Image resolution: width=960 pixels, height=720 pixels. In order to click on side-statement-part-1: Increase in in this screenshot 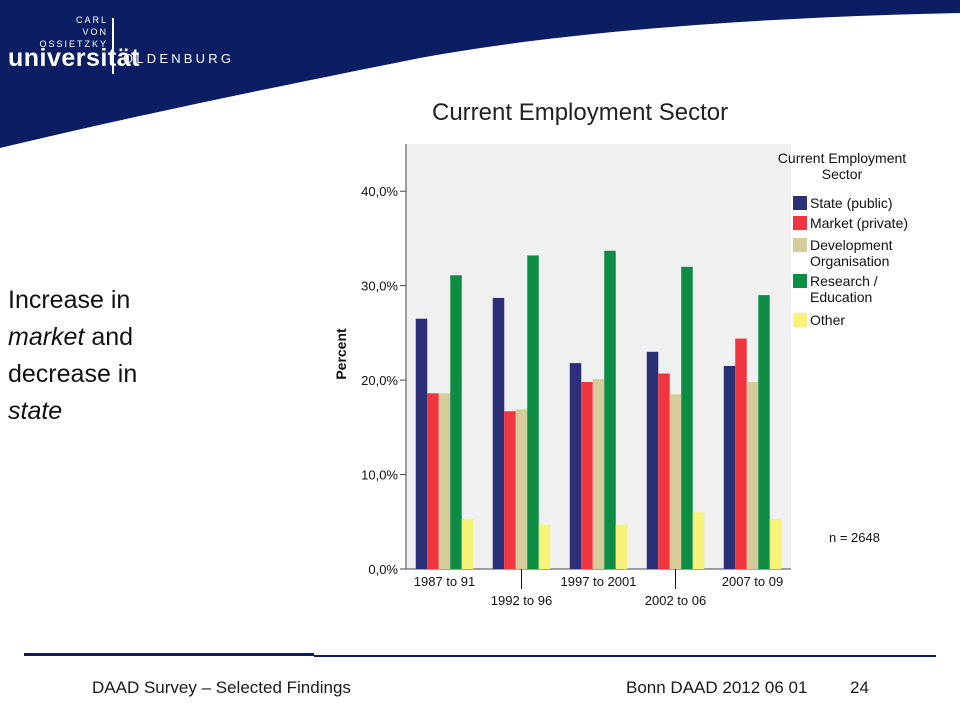, I will do `click(69, 300)`.